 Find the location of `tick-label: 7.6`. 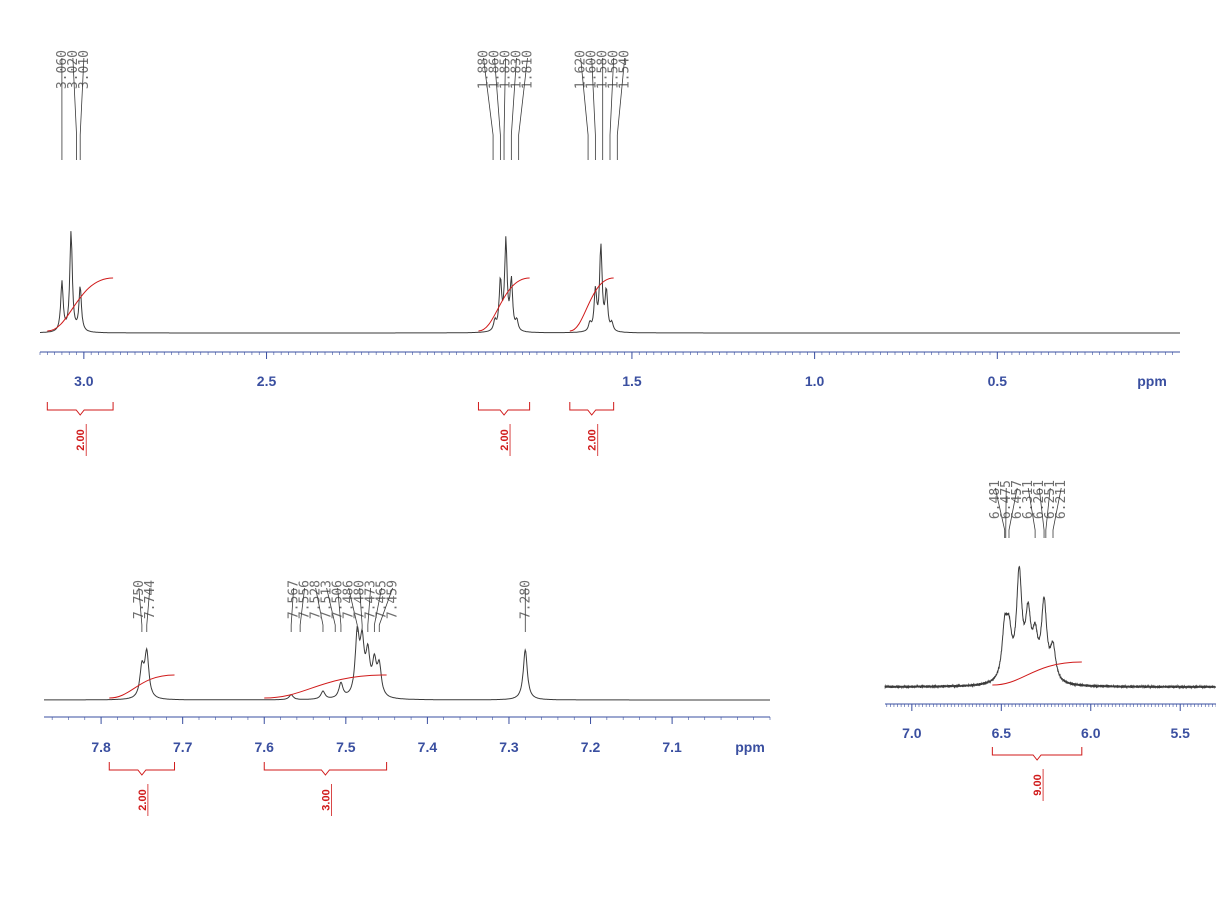

tick-label: 7.6 is located at coordinates (265, 747).